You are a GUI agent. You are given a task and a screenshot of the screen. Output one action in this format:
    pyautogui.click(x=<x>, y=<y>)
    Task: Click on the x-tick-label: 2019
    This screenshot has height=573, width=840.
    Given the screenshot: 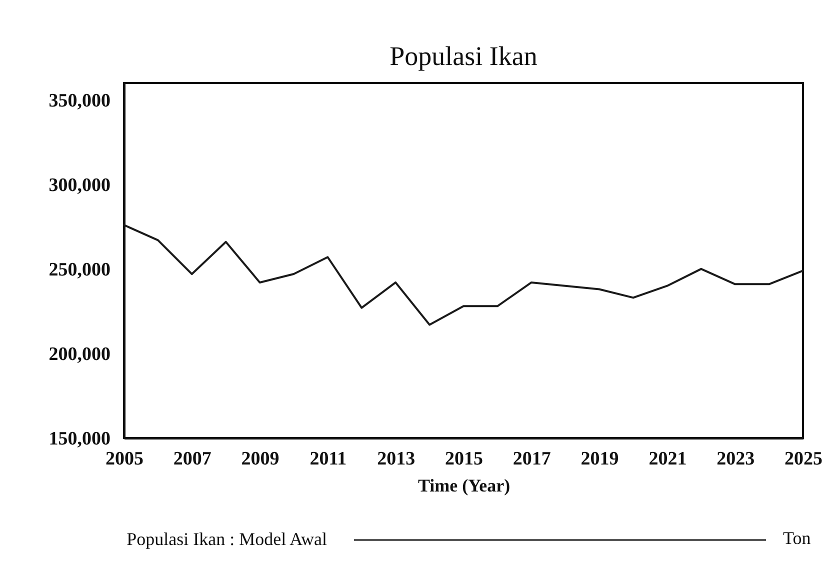 What is the action you would take?
    pyautogui.click(x=599, y=459)
    